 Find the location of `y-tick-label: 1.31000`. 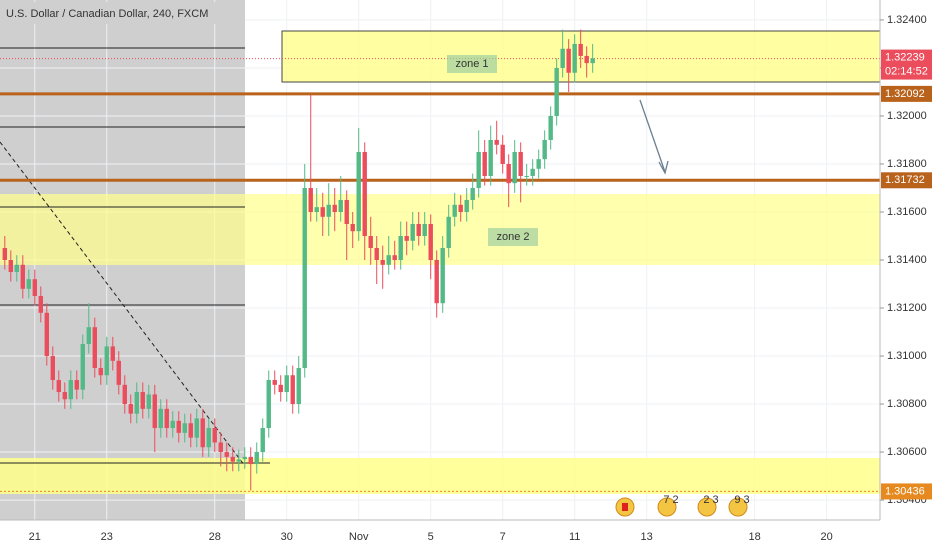

y-tick-label: 1.31000 is located at coordinates (907, 356).